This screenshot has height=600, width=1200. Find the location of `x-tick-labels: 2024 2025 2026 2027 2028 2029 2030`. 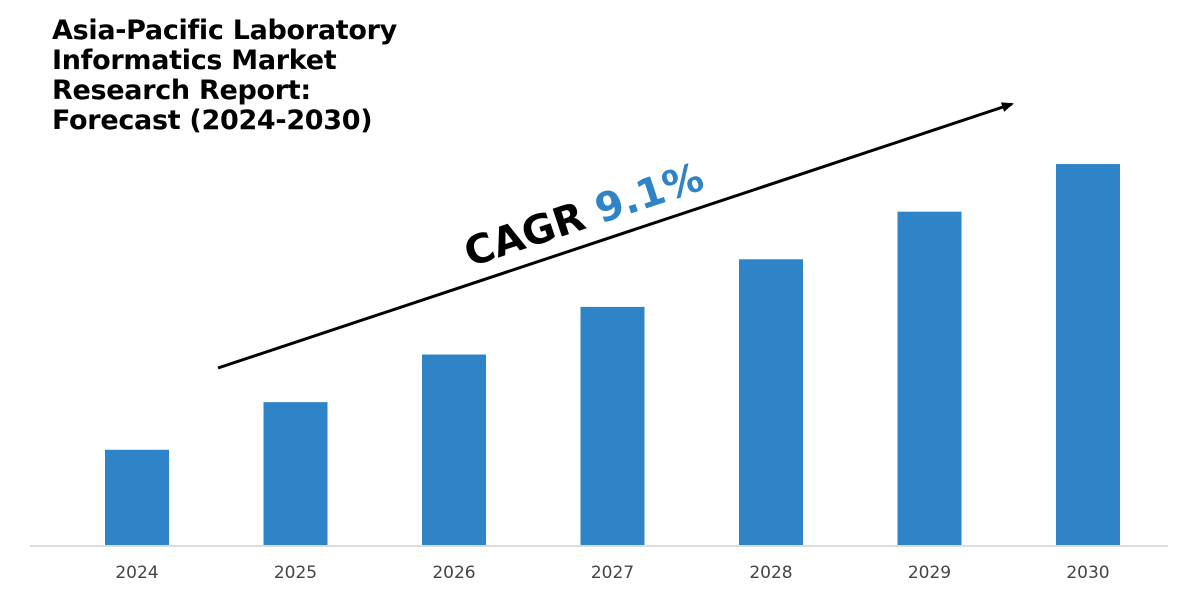

x-tick-labels: 2024 2025 2026 2027 2028 2029 2030 is located at coordinates (612, 573).